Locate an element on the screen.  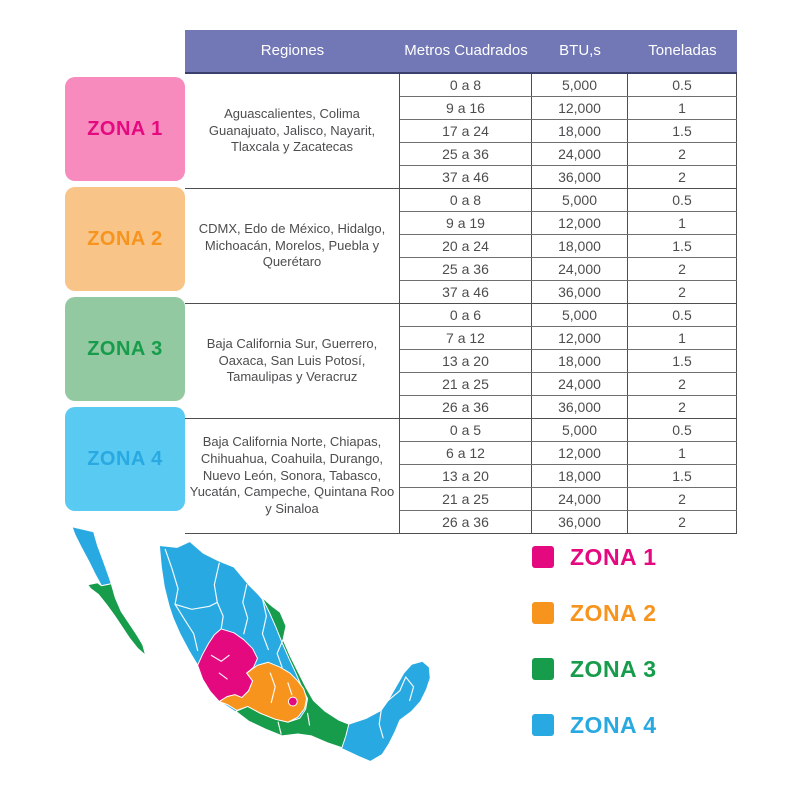
legend-item-zona2: ZONA 2 is located at coordinates (594, 612).